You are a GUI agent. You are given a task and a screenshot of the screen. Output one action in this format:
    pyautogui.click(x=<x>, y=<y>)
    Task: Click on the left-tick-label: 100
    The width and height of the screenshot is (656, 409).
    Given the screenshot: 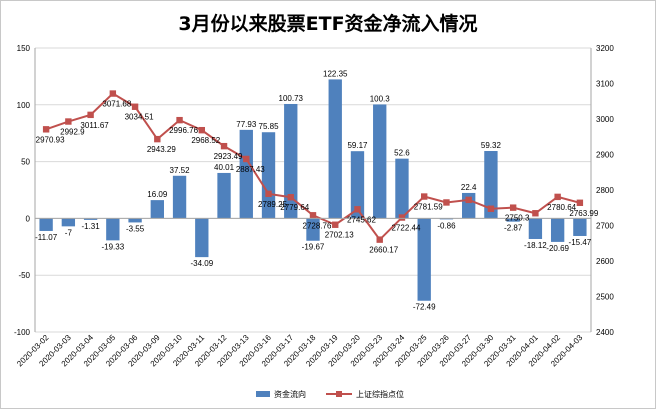 What is the action you would take?
    pyautogui.click(x=24, y=105)
    